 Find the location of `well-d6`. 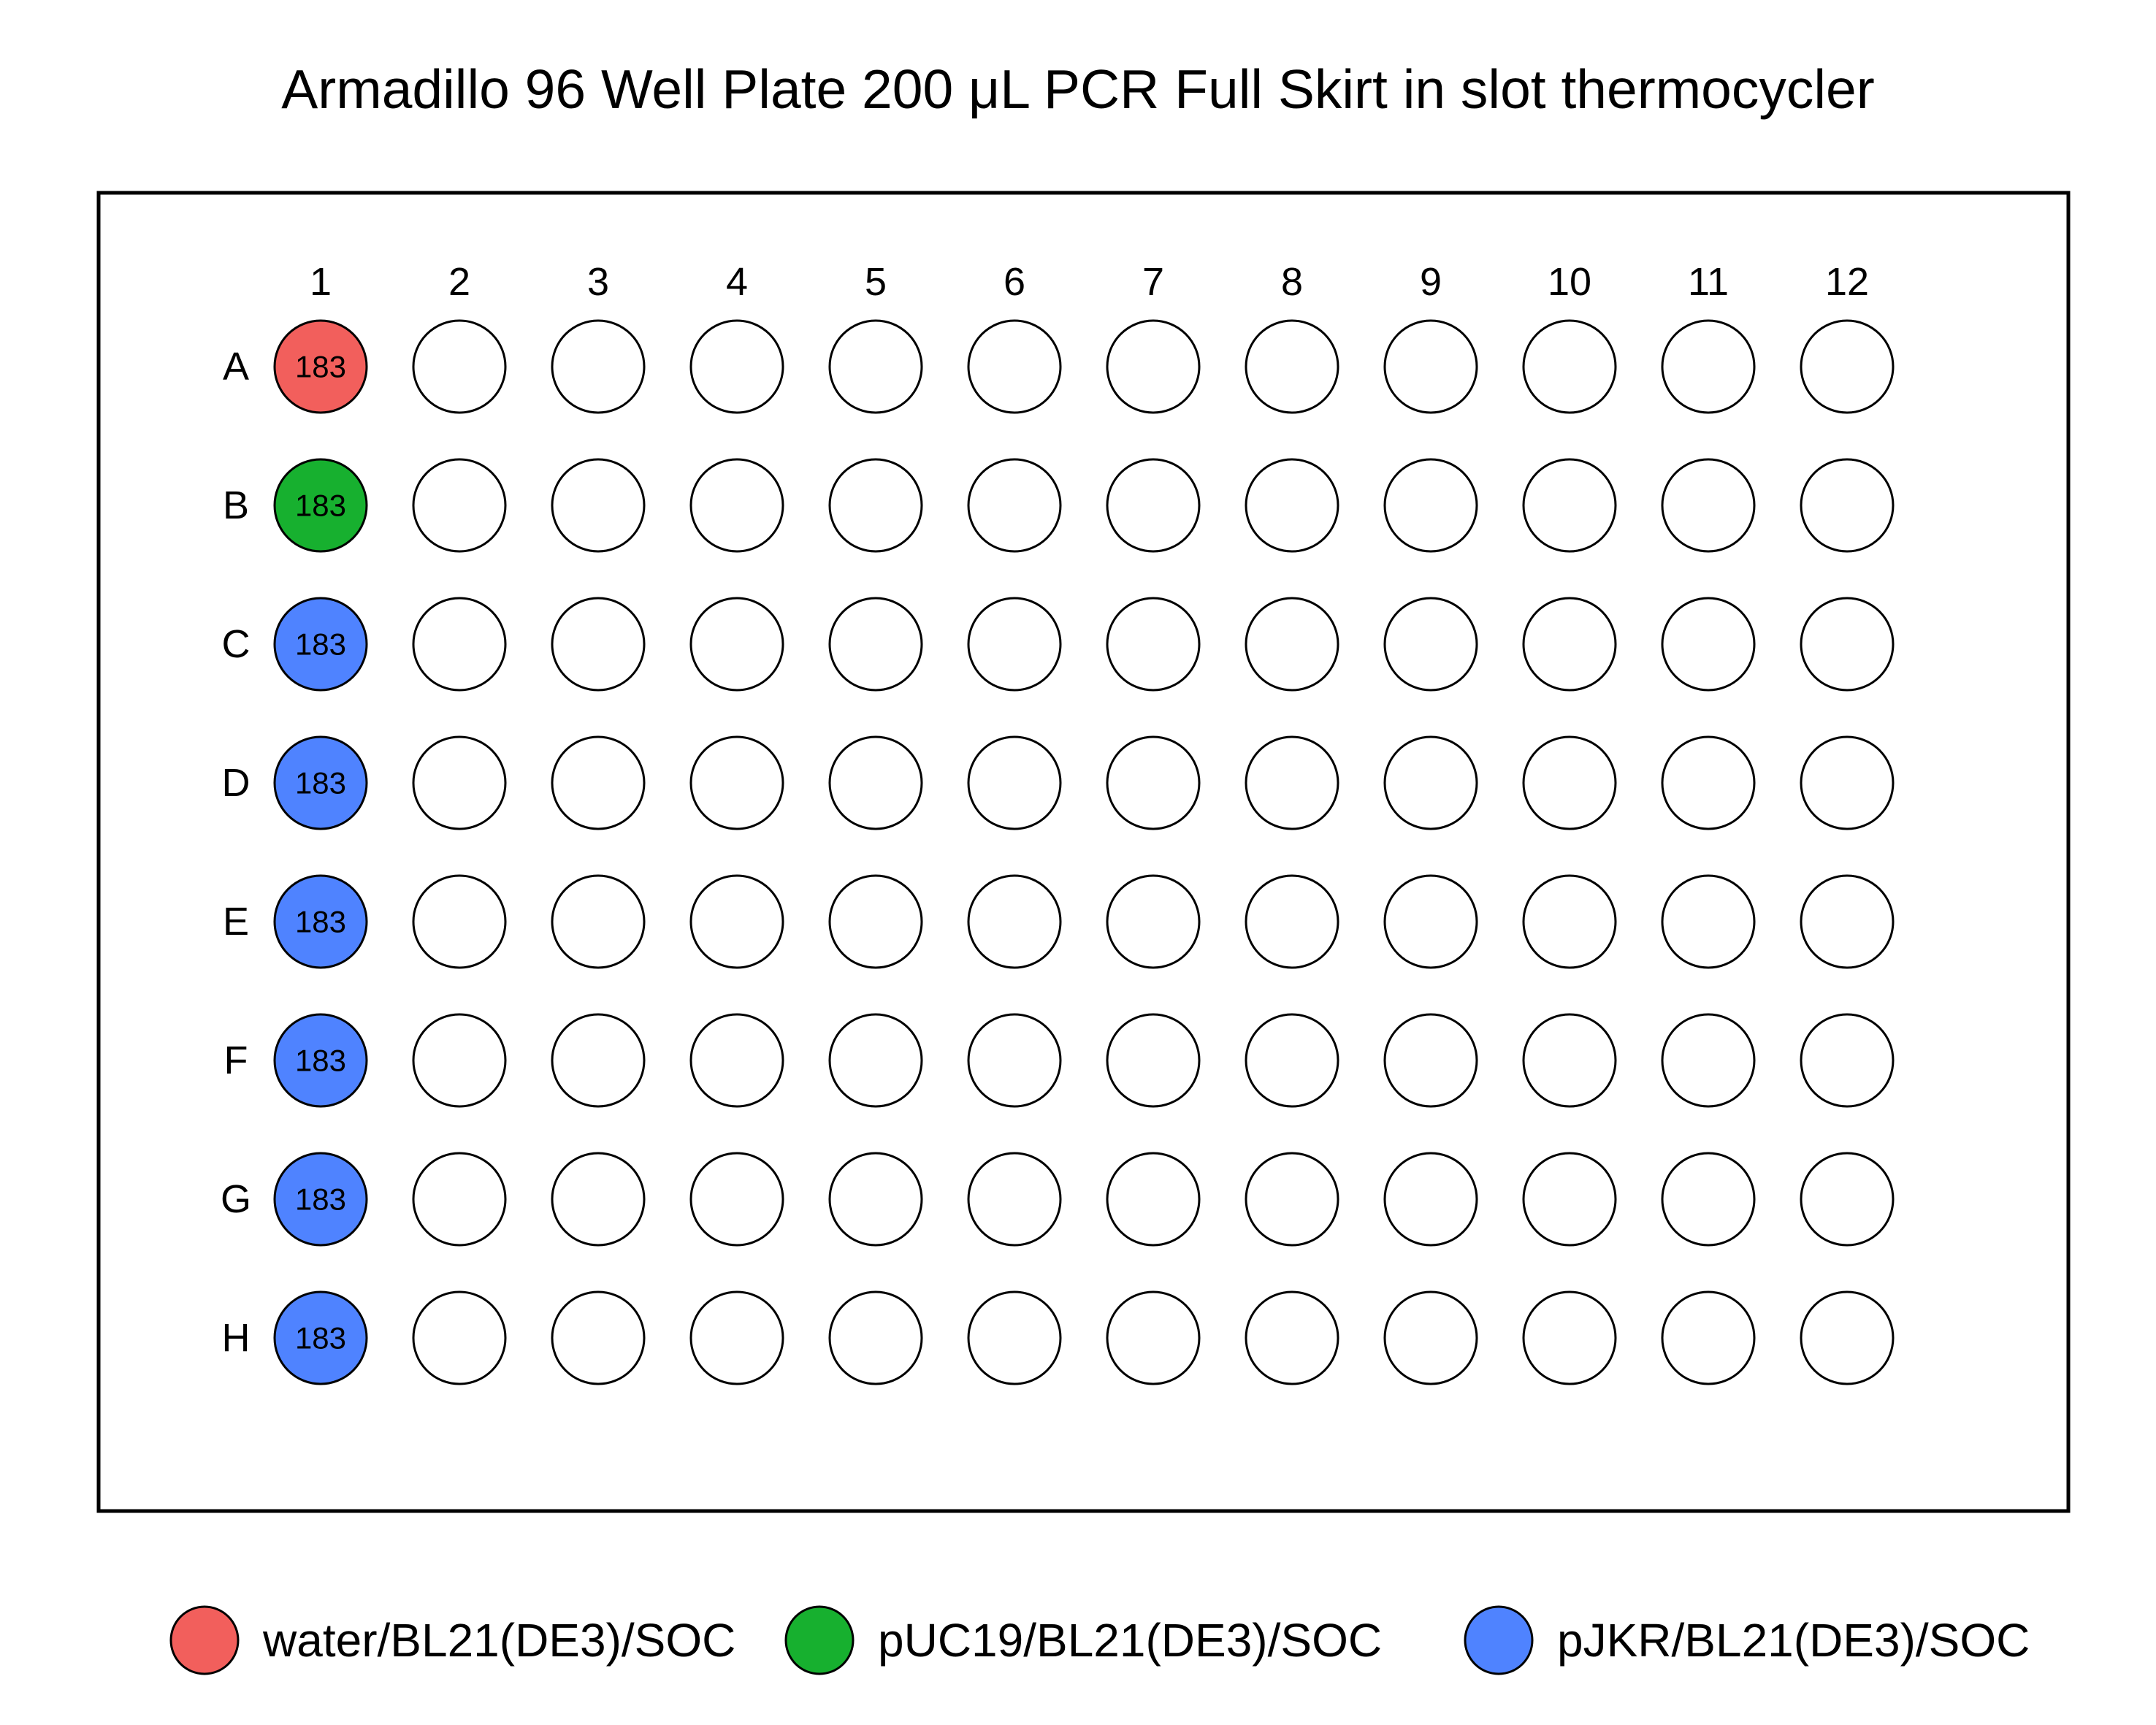

well-d6 is located at coordinates (1015, 782).